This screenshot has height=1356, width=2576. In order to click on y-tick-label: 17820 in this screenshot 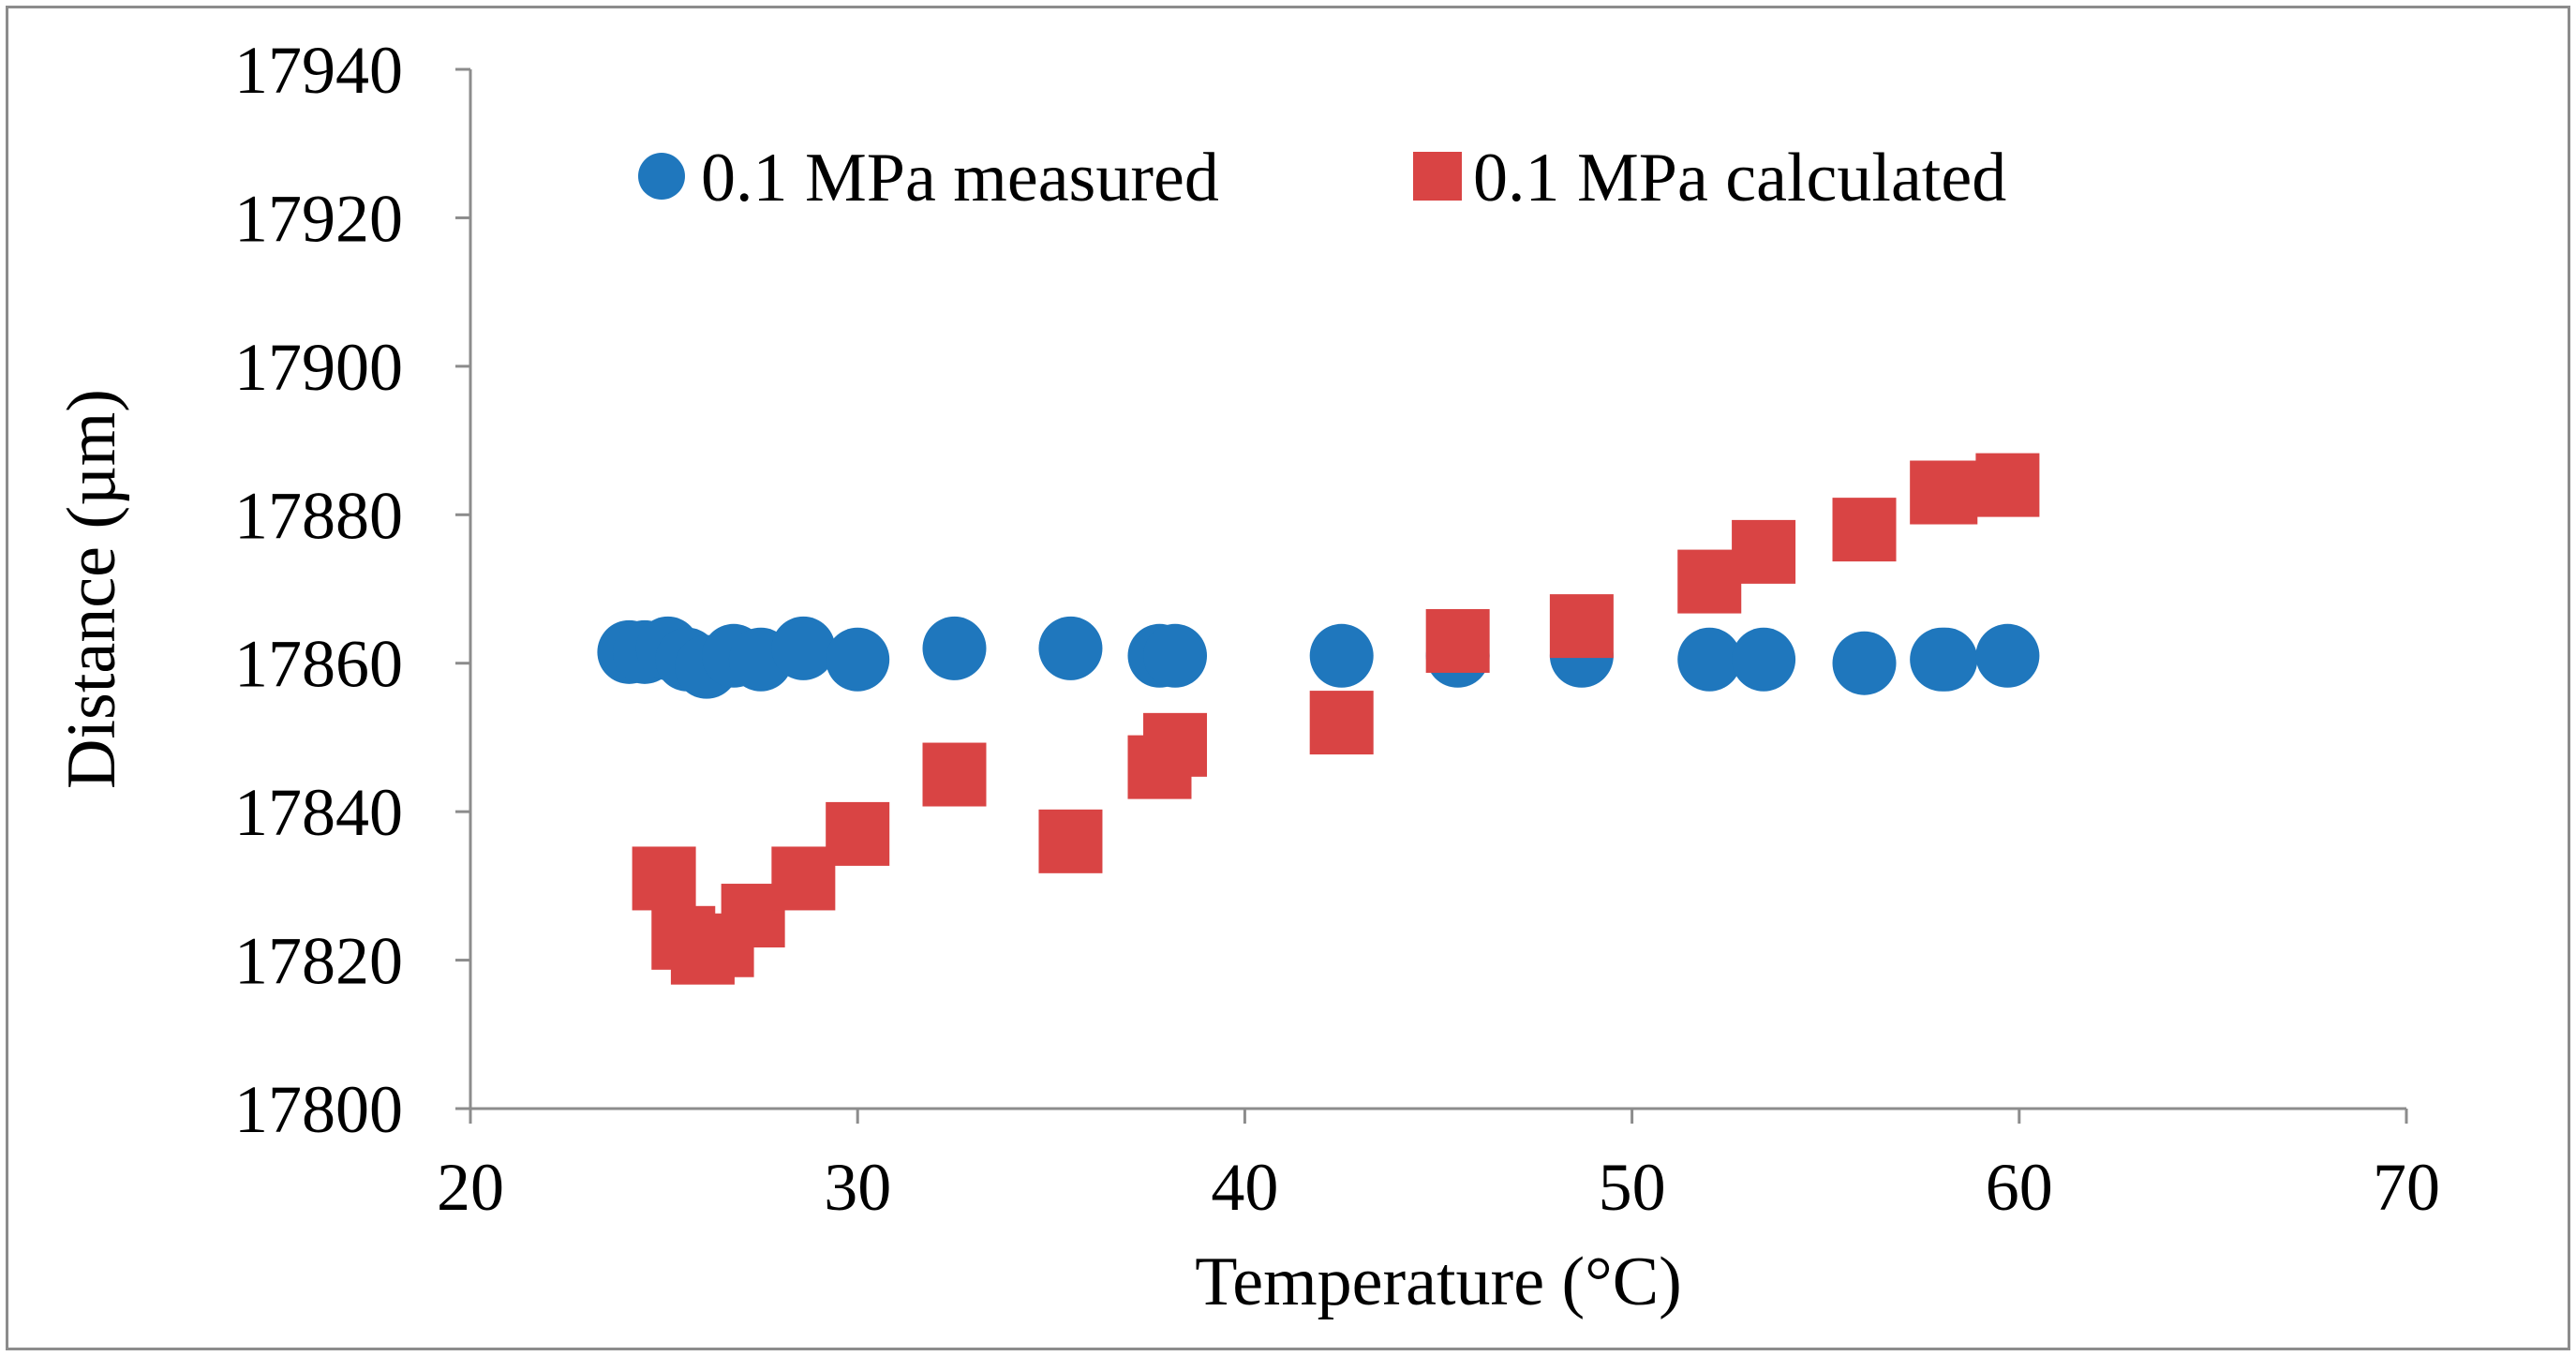, I will do `click(318, 961)`.